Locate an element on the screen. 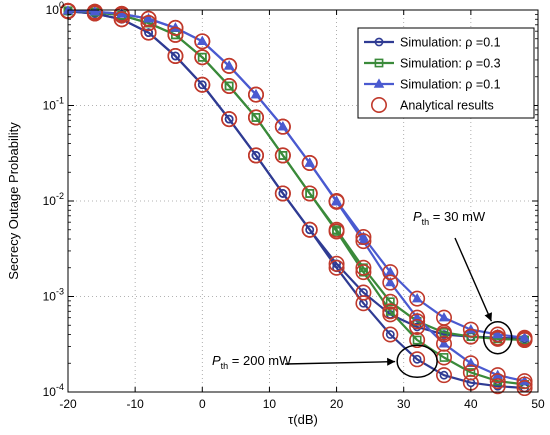 This screenshot has height=435, width=550. y-tick-label: 10⁻¹ is located at coordinates (53, 104).